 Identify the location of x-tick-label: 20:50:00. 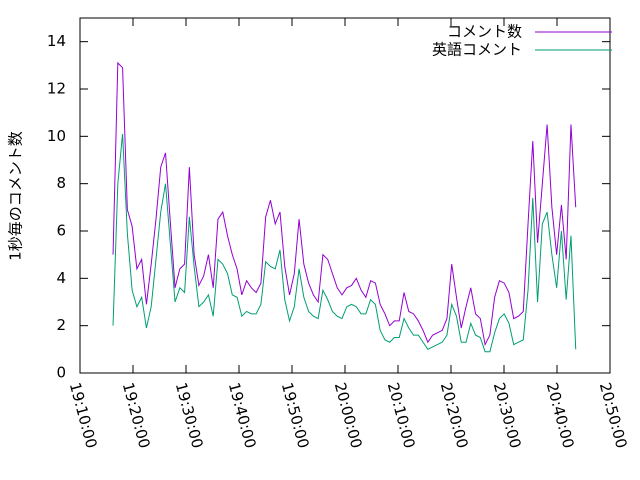
(613, 416).